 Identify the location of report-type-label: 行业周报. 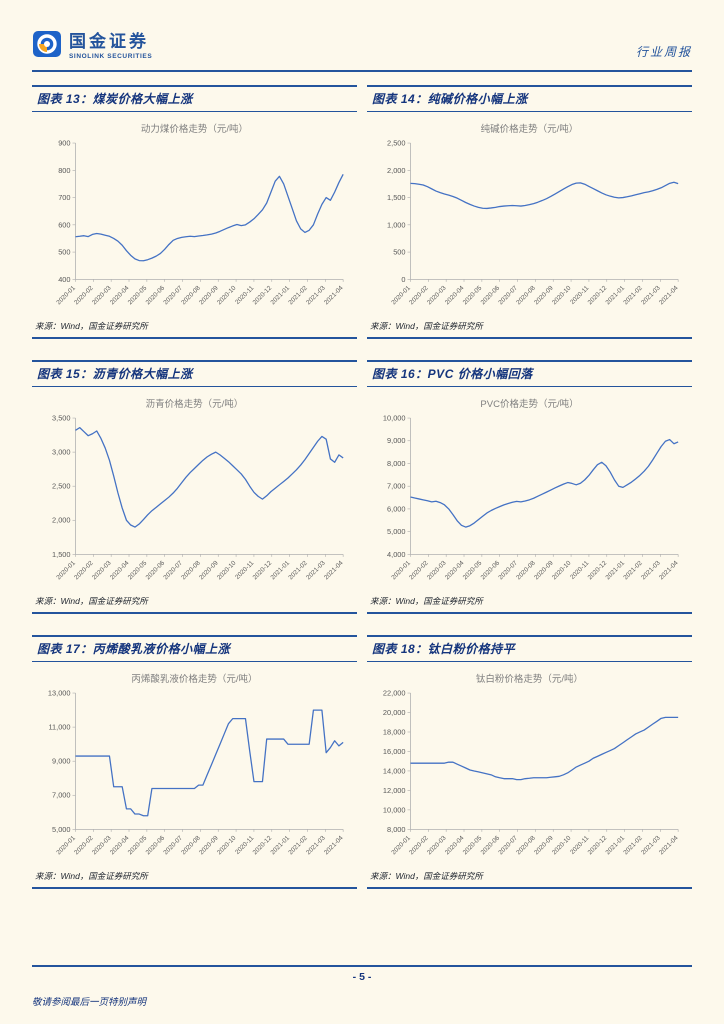
(663, 52).